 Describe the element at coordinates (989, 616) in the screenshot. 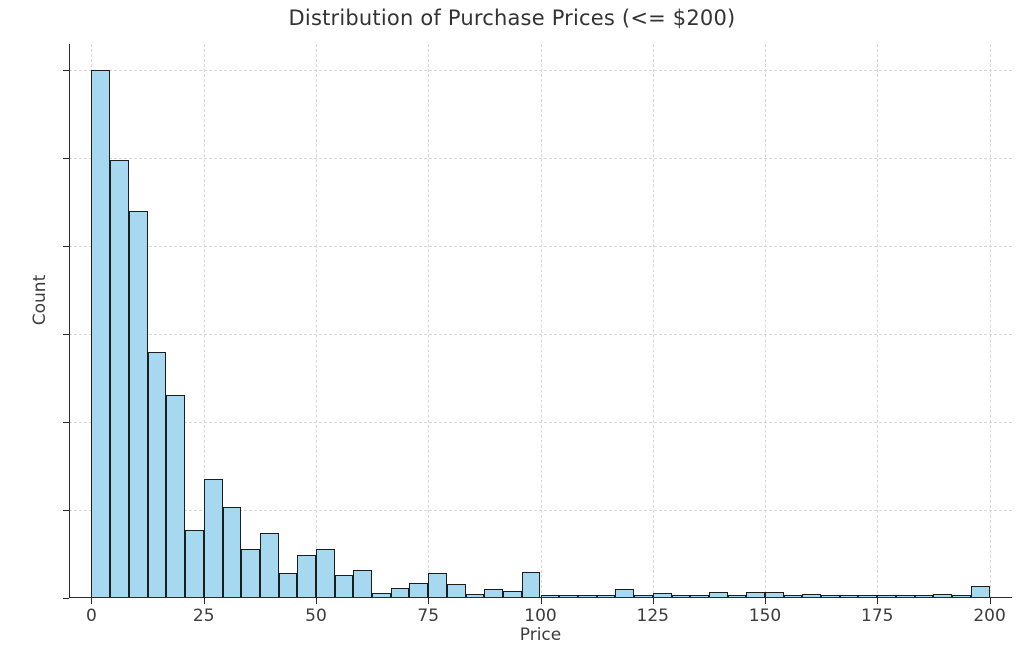

I see `x-tick-label: 200` at that location.